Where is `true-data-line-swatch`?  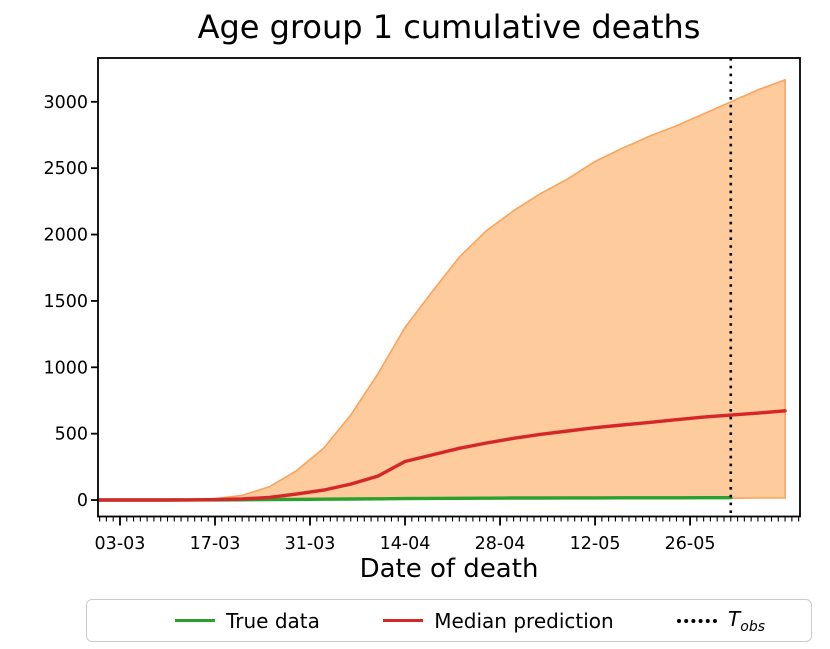
true-data-line-swatch is located at coordinates (195, 620).